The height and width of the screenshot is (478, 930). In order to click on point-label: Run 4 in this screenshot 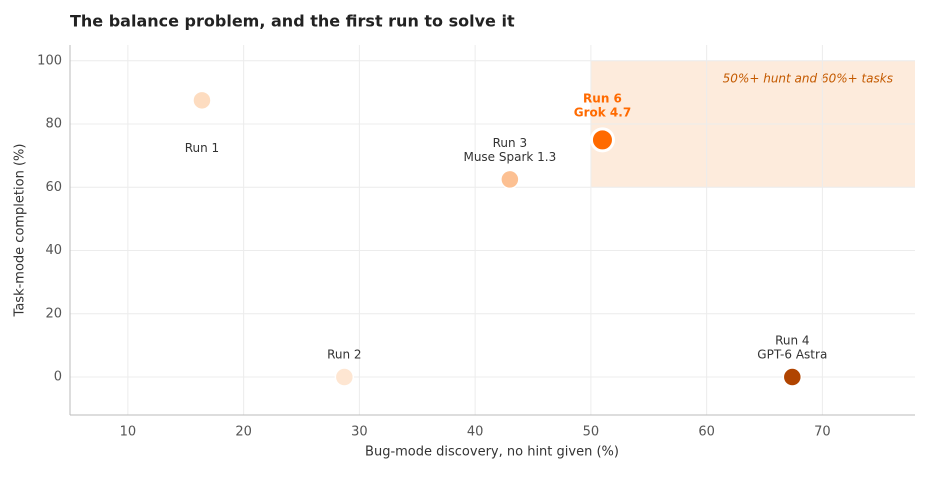, I will do `click(792, 341)`.